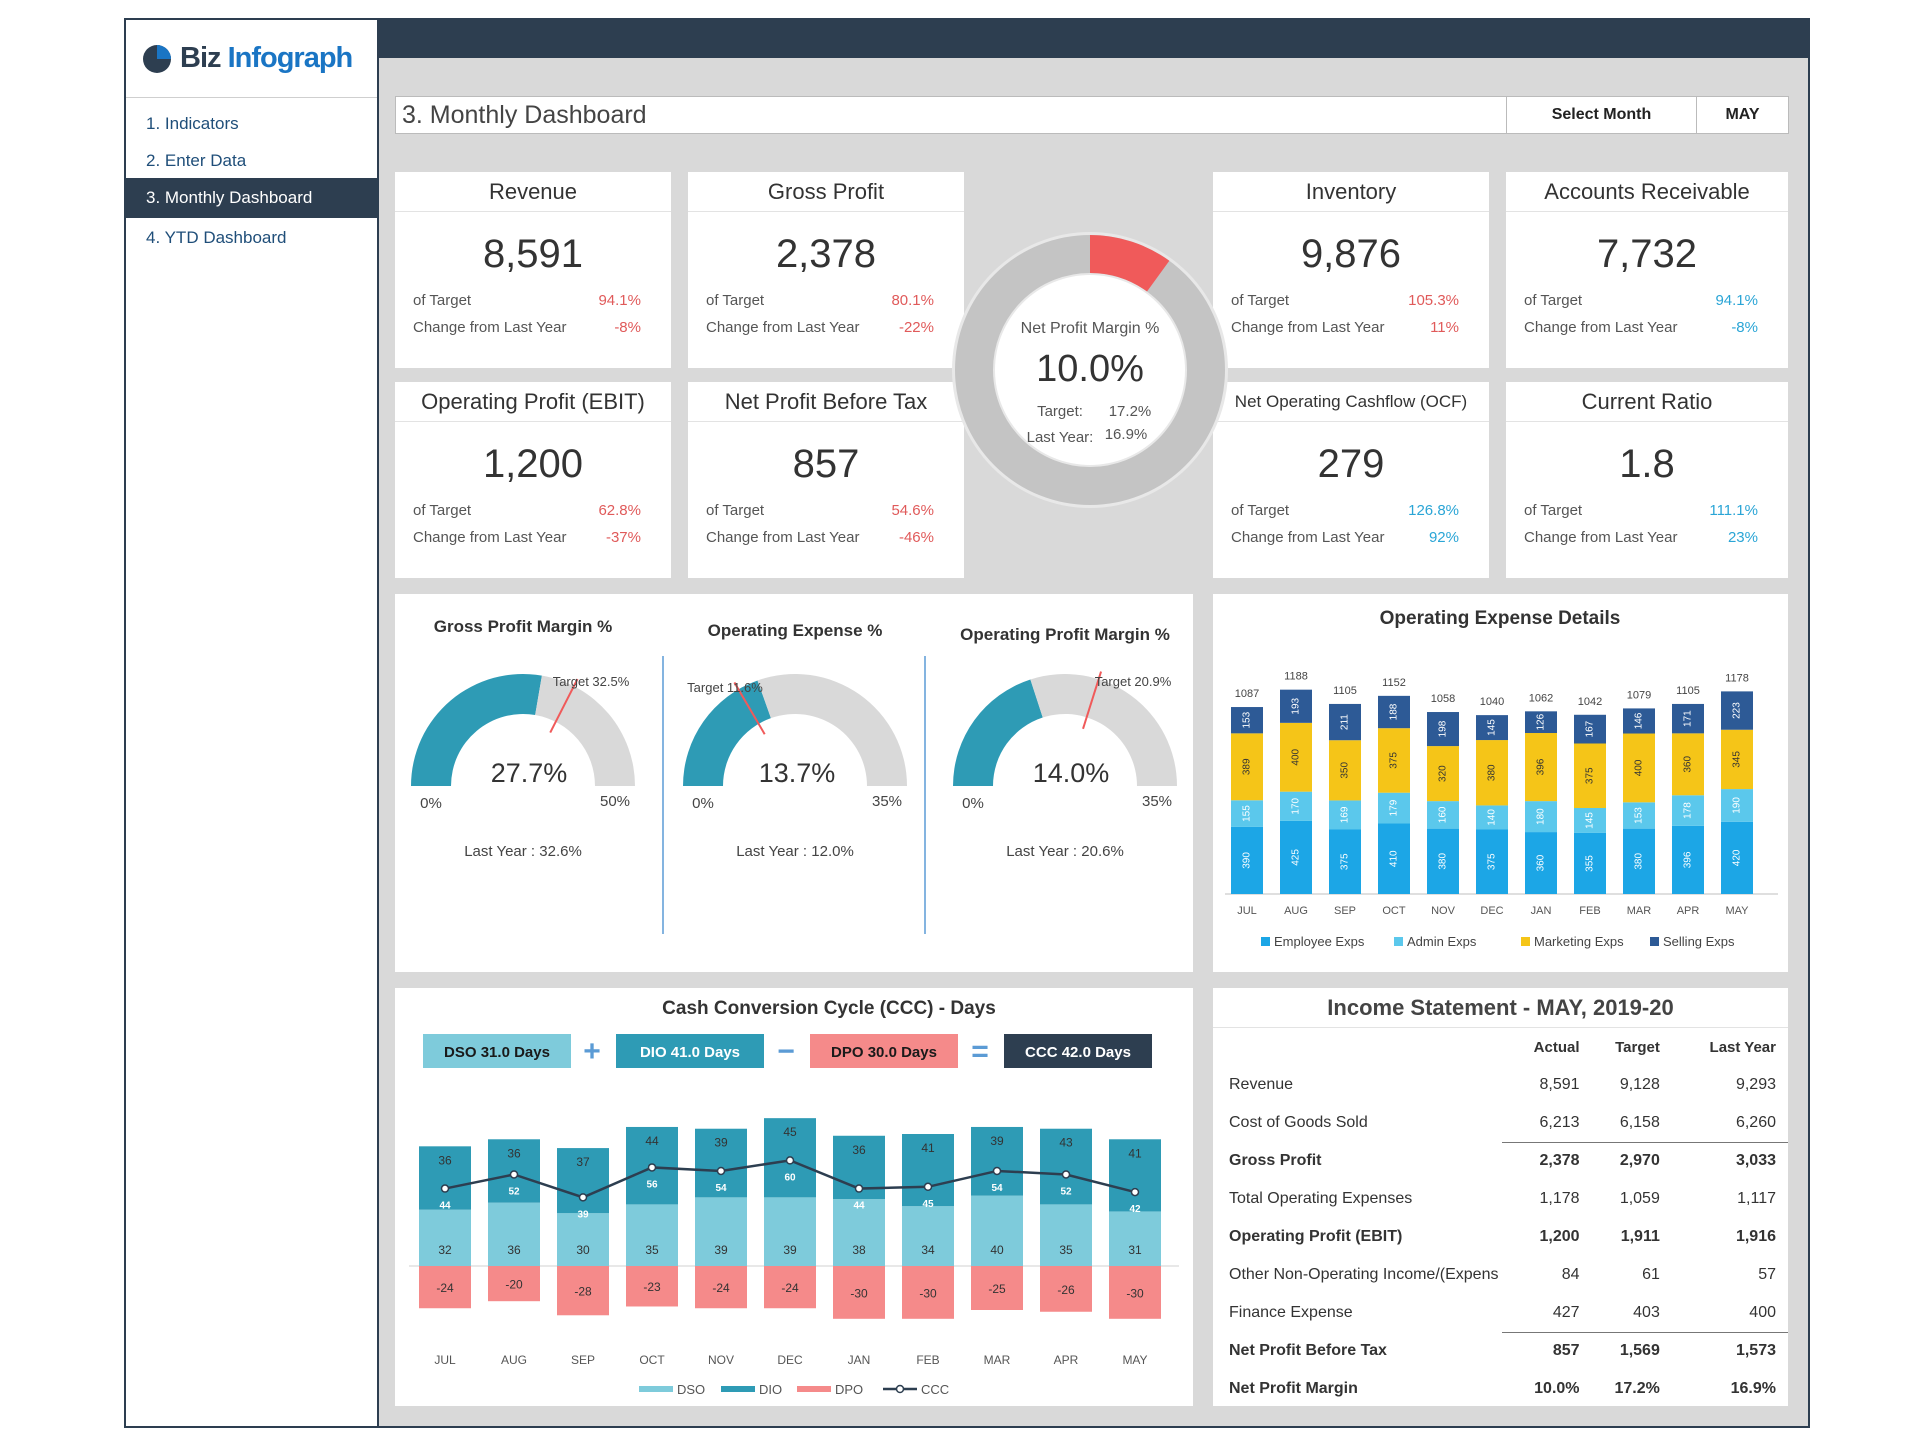 The height and width of the screenshot is (1440, 1920). What do you see at coordinates (1742, 115) in the screenshot?
I see `month-select: MAY` at bounding box center [1742, 115].